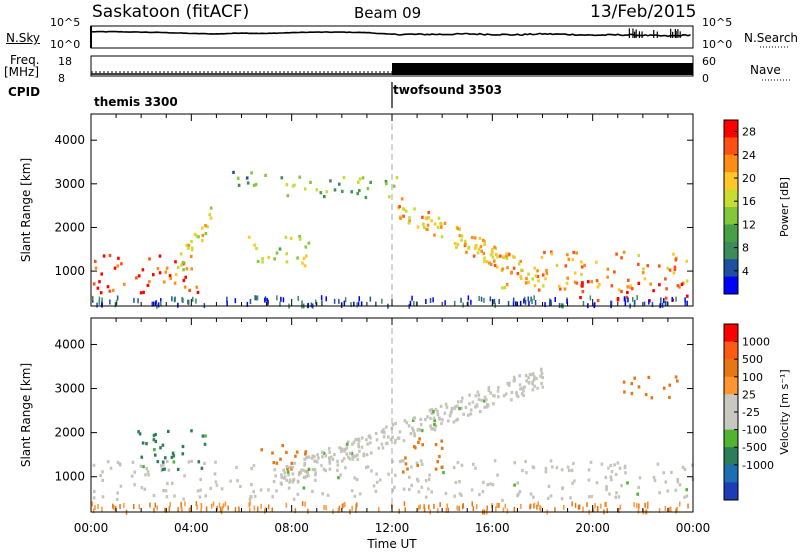  I want to click on colorbar-tick-label: -25, so click(751, 412).